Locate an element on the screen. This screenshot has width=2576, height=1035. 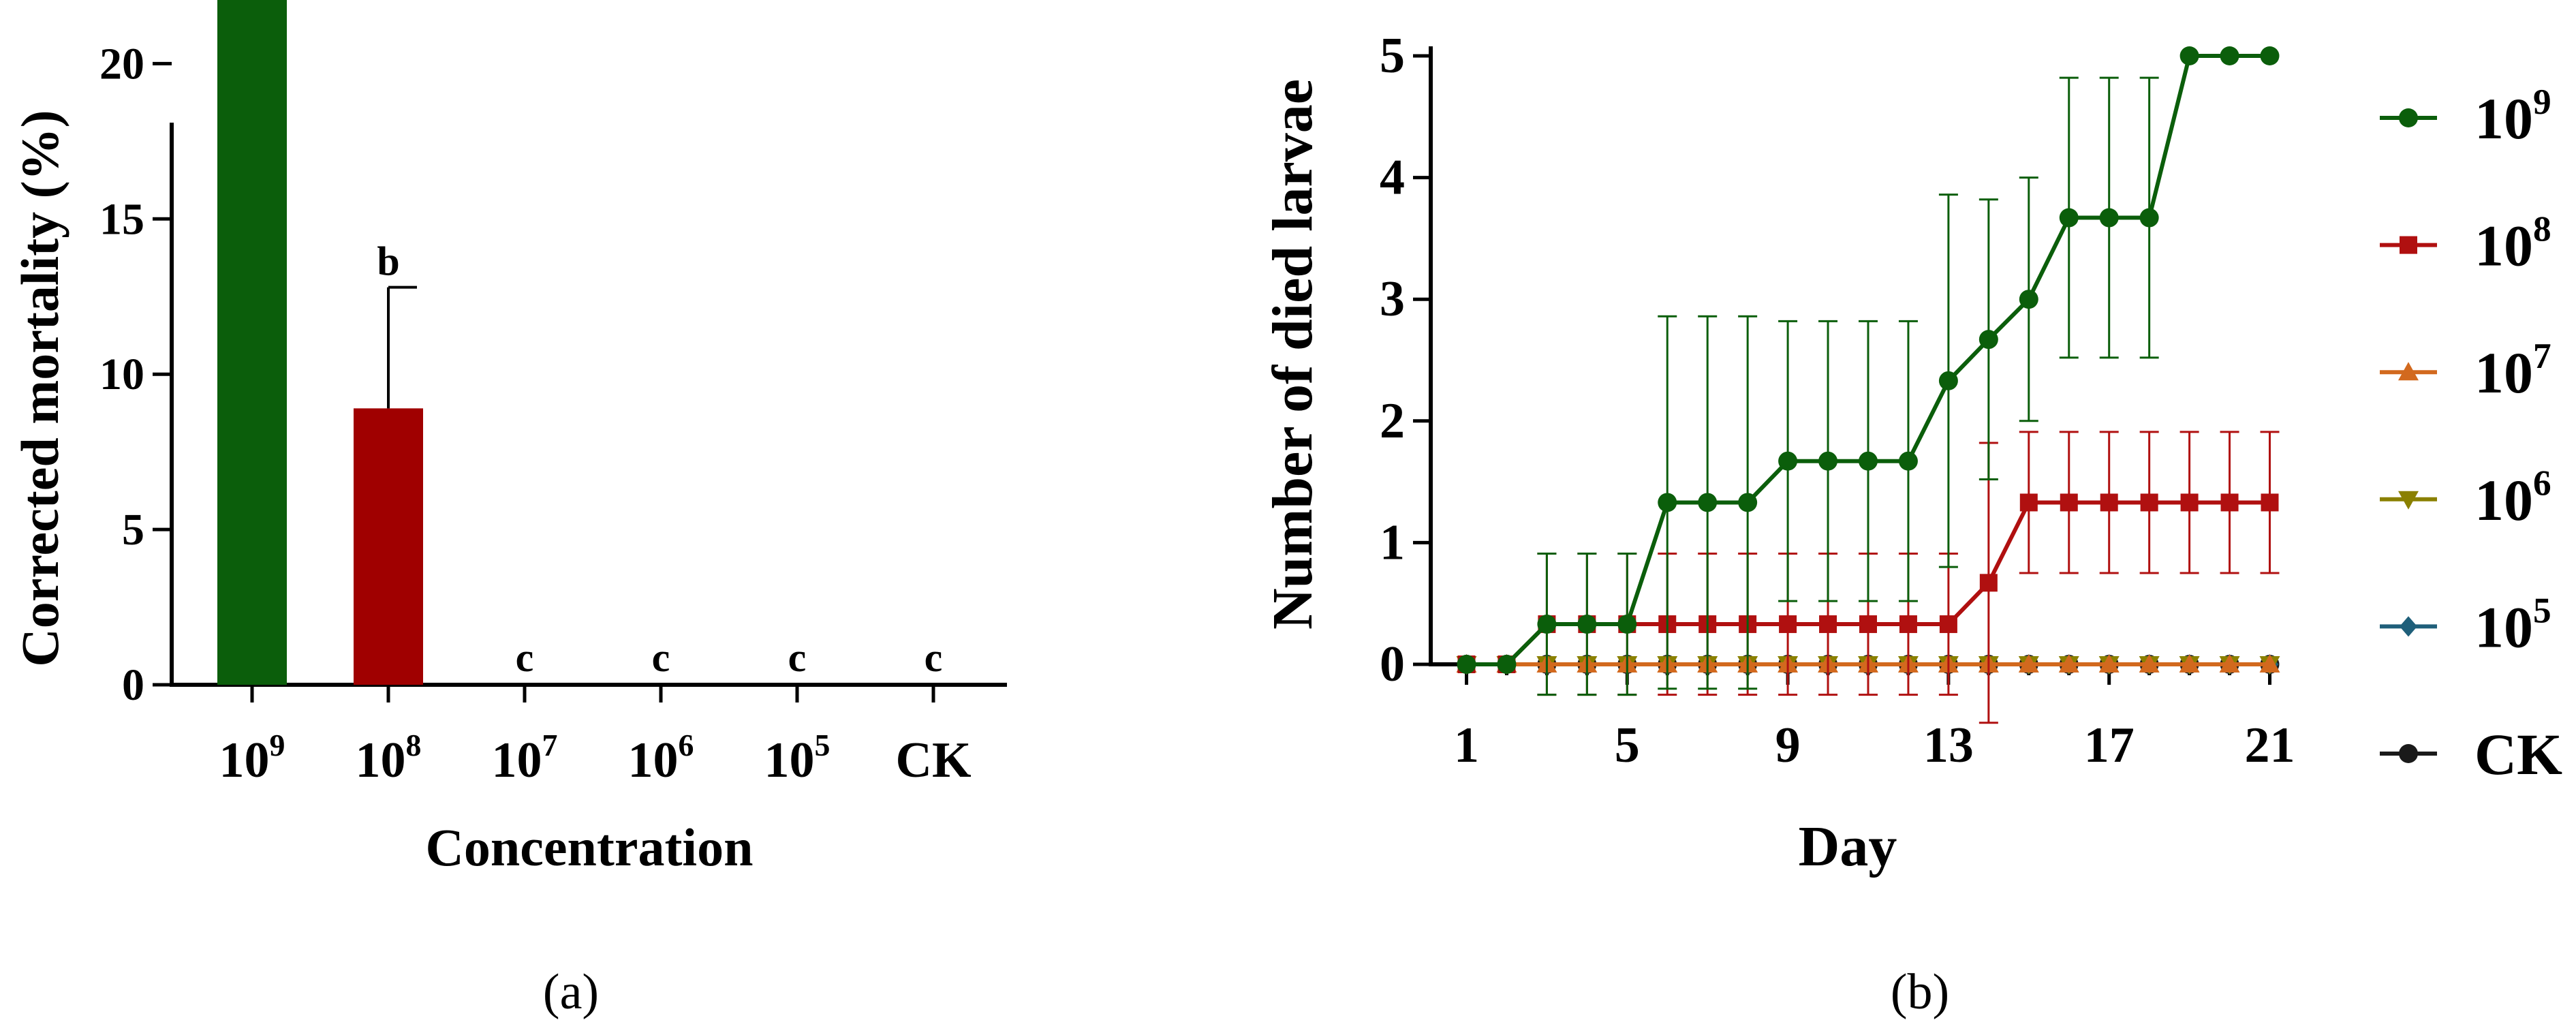
legend-label-base: CK is located at coordinates (2518, 755).